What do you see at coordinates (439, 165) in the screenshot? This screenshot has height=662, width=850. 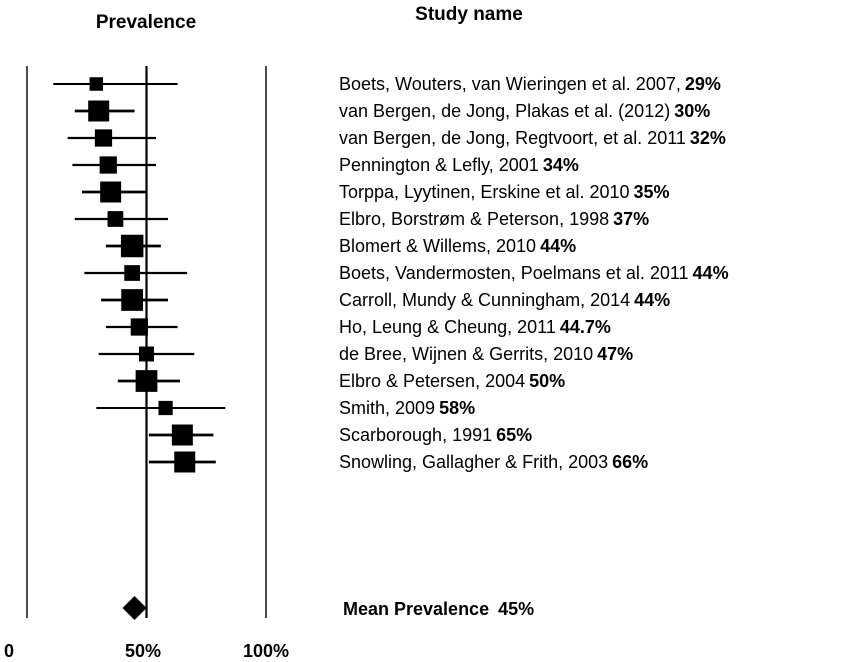 I see `study-name: Pennington & Lefly, 2001` at bounding box center [439, 165].